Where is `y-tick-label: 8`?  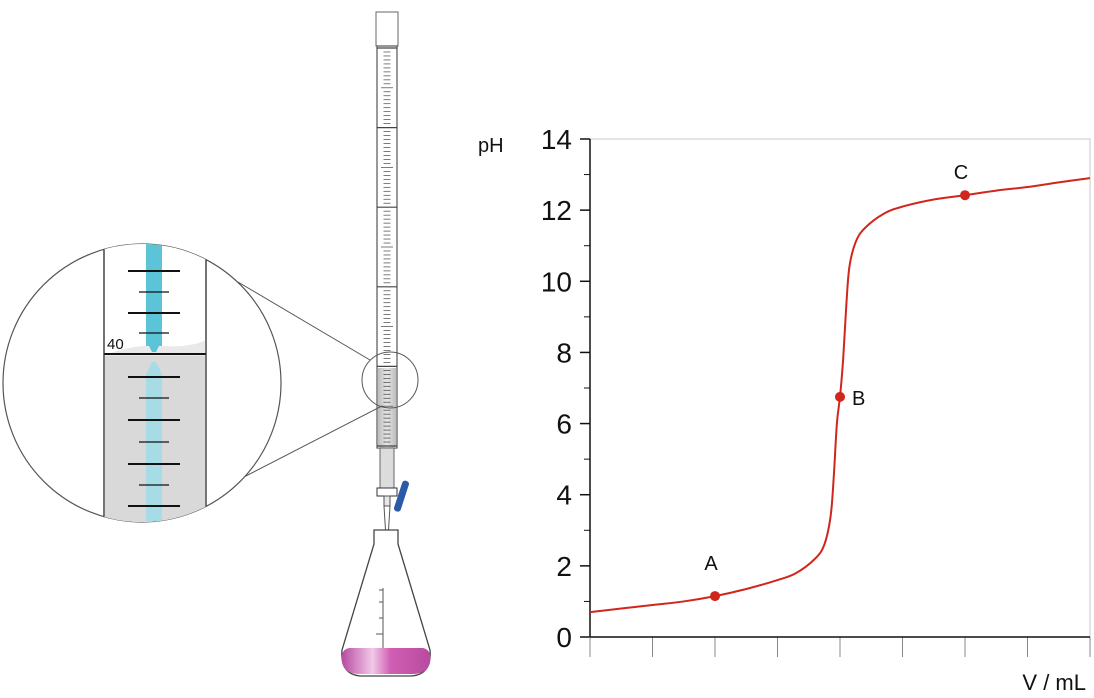 y-tick-label: 8 is located at coordinates (564, 352).